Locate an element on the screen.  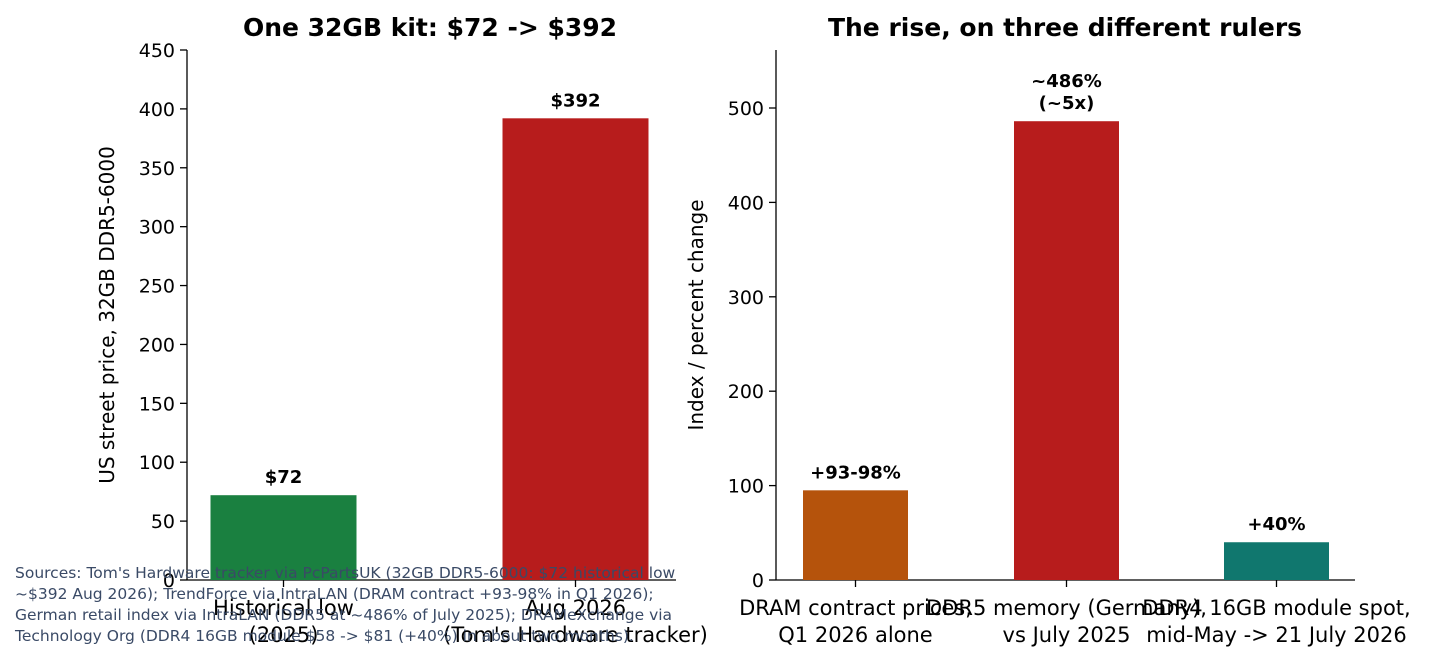
bar-value-label: +40% is located at coordinates (1276, 524).